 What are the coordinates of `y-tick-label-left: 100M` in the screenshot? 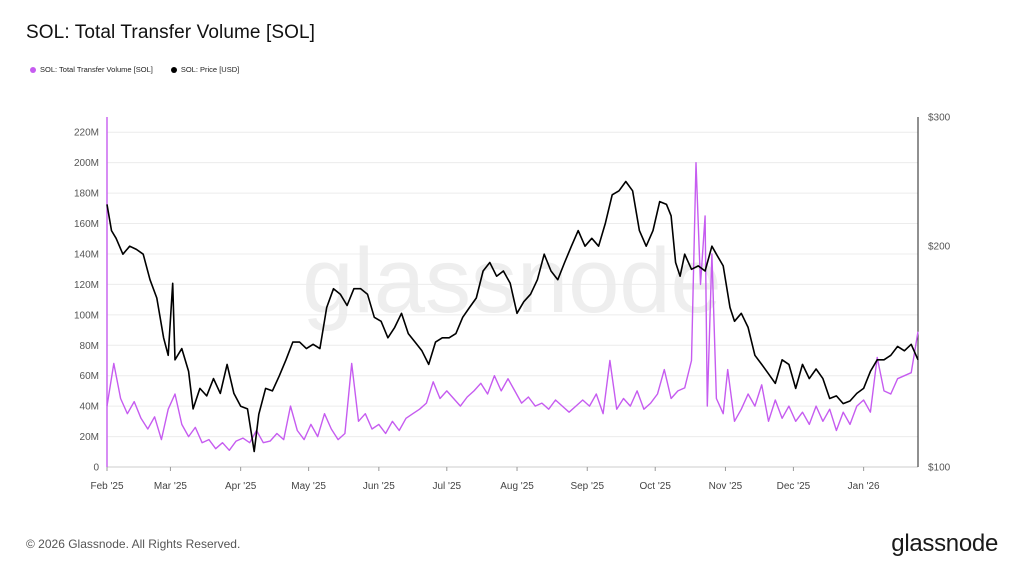 It's located at (86, 315).